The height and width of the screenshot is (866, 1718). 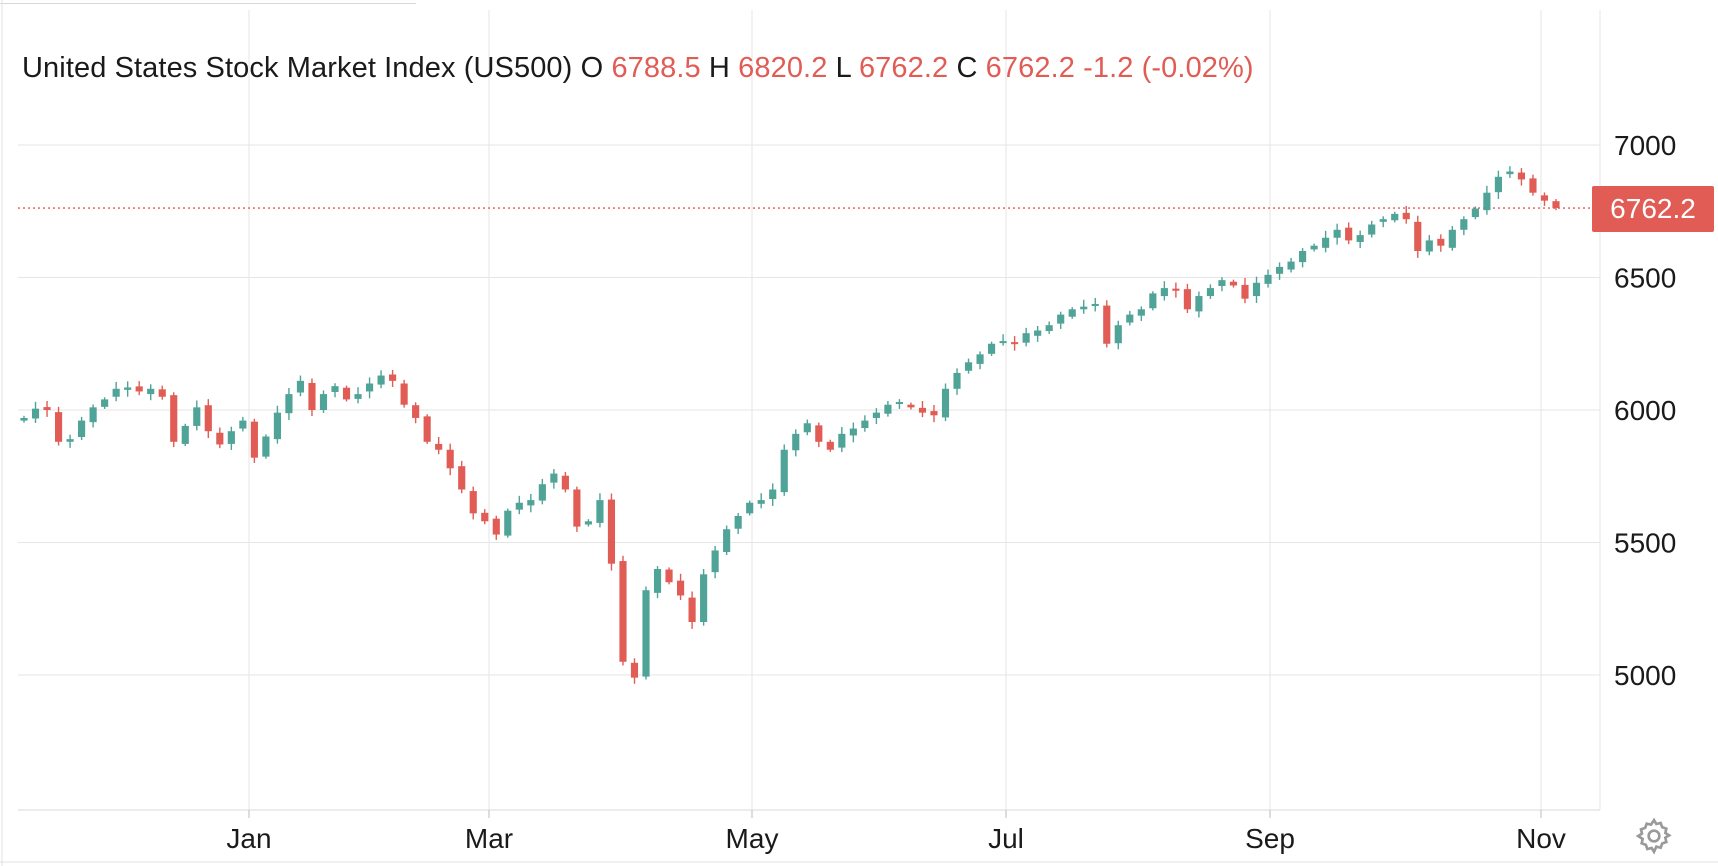 I want to click on legend-open-value: 6788.5, so click(x=656, y=68).